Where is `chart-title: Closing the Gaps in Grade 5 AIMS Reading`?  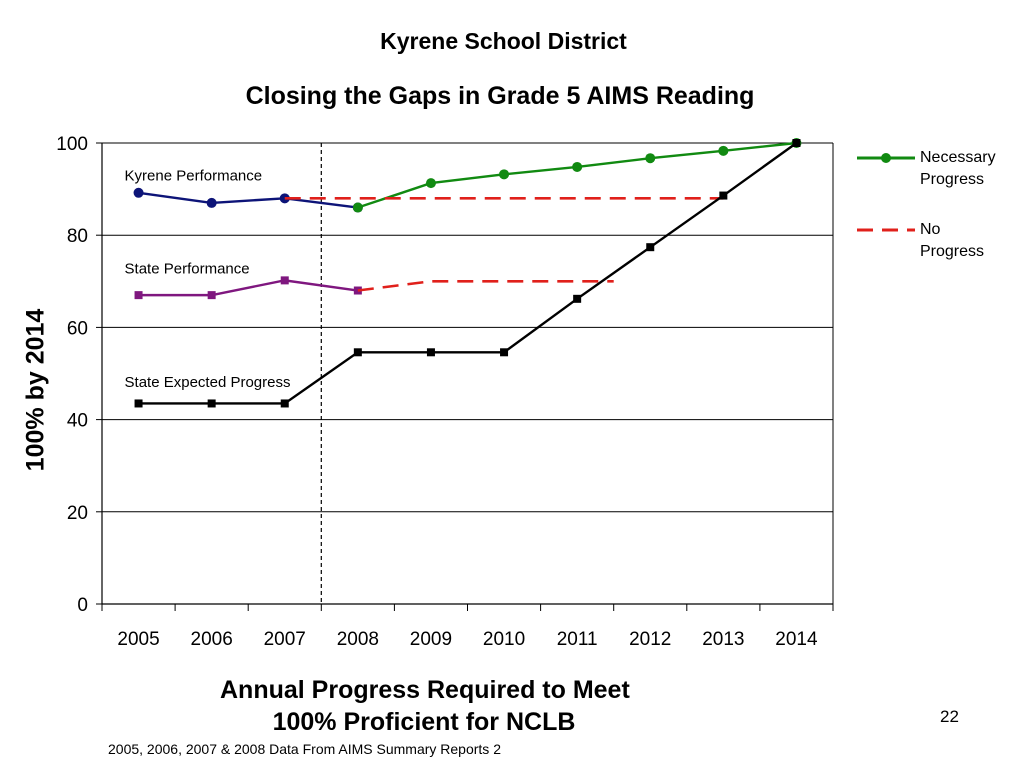
chart-title: Closing the Gaps in Grade 5 AIMS Reading is located at coordinates (500, 96).